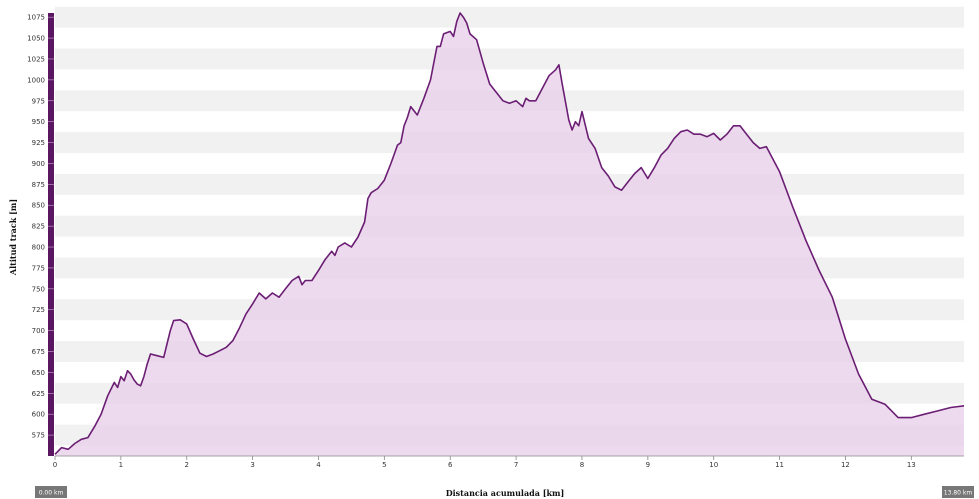 The width and height of the screenshot is (979, 499). I want to click on x-tick-label: 10, so click(713, 465).